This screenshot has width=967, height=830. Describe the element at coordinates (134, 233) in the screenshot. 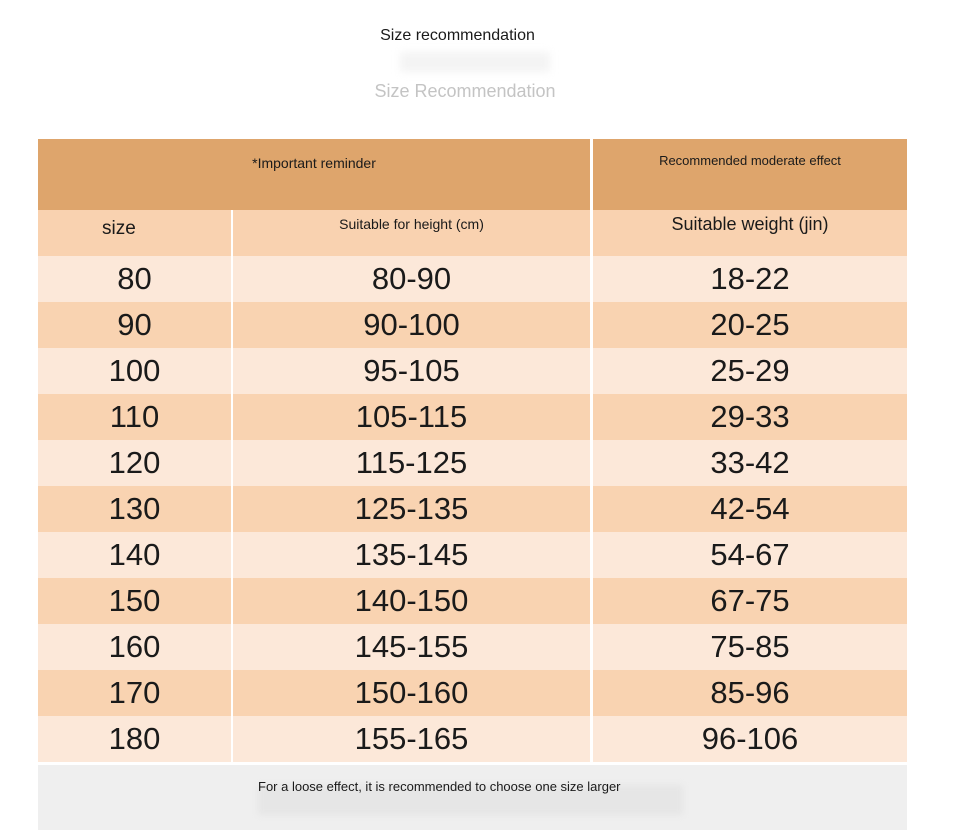

I see `column-header-size: size` at that location.